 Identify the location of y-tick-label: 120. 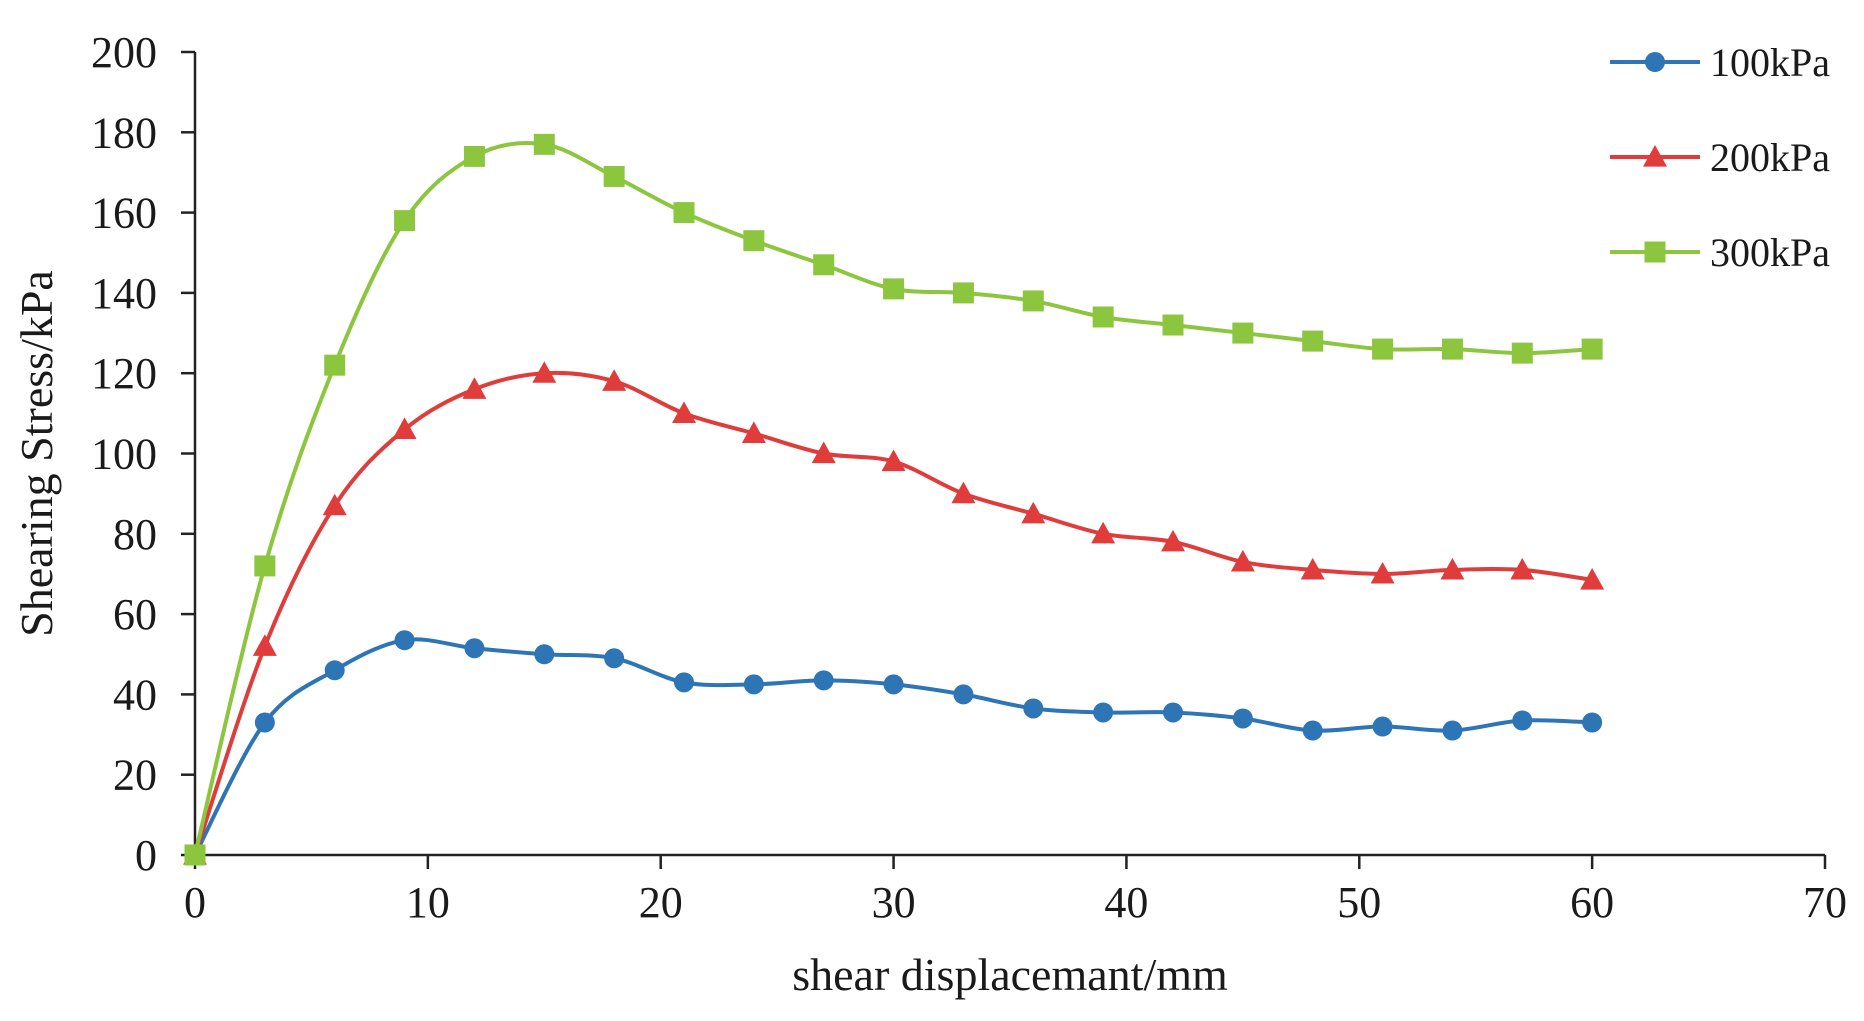
(124, 373).